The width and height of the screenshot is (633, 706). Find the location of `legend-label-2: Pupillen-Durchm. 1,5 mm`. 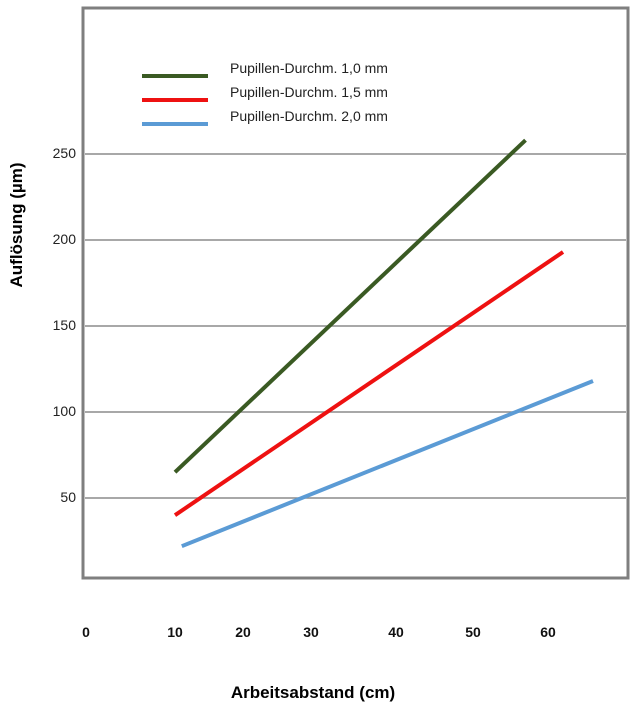

legend-label-2: Pupillen-Durchm. 1,5 mm is located at coordinates (309, 92).